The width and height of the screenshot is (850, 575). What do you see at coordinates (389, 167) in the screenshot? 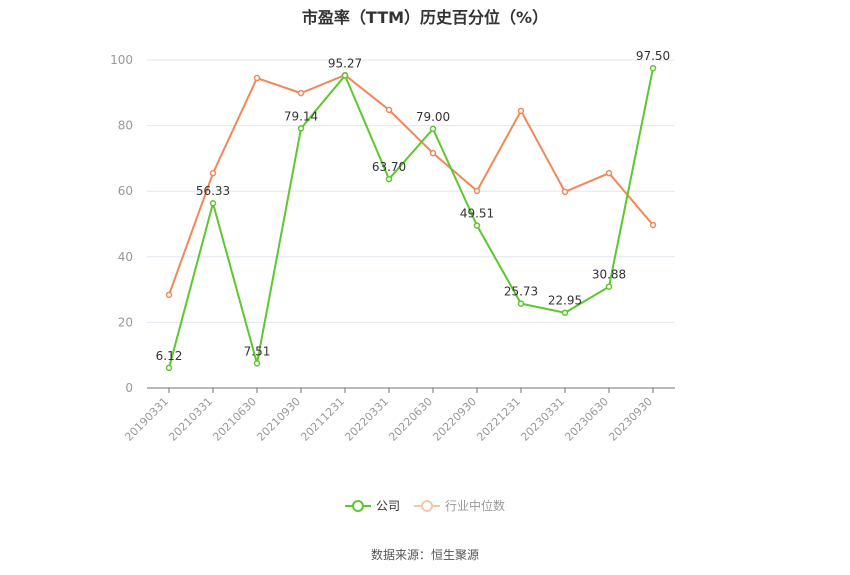
I see `data-label: 63.70` at bounding box center [389, 167].